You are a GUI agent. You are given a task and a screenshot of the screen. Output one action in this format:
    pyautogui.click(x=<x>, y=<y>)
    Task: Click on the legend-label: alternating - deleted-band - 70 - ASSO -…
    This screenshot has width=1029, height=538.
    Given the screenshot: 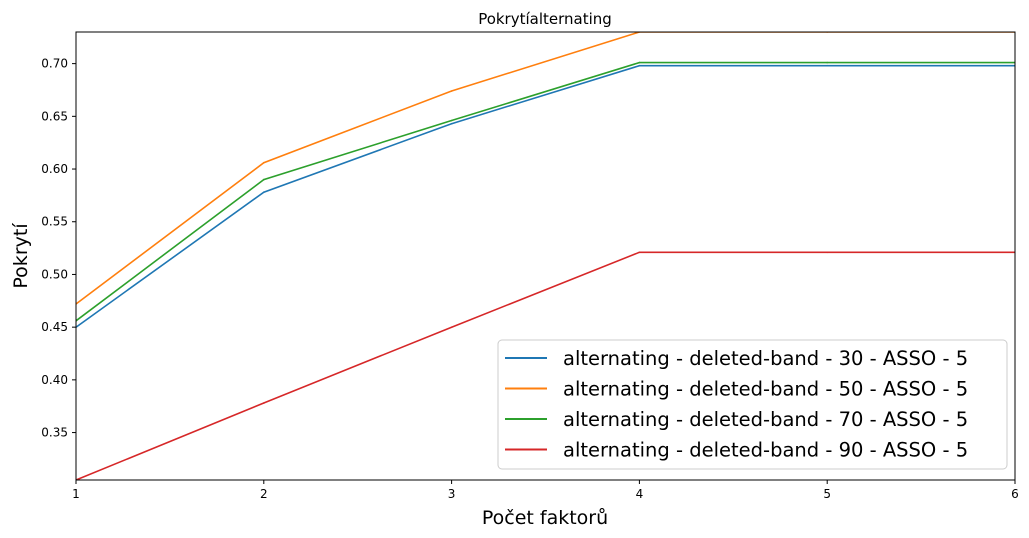 What is the action you would take?
    pyautogui.click(x=765, y=419)
    